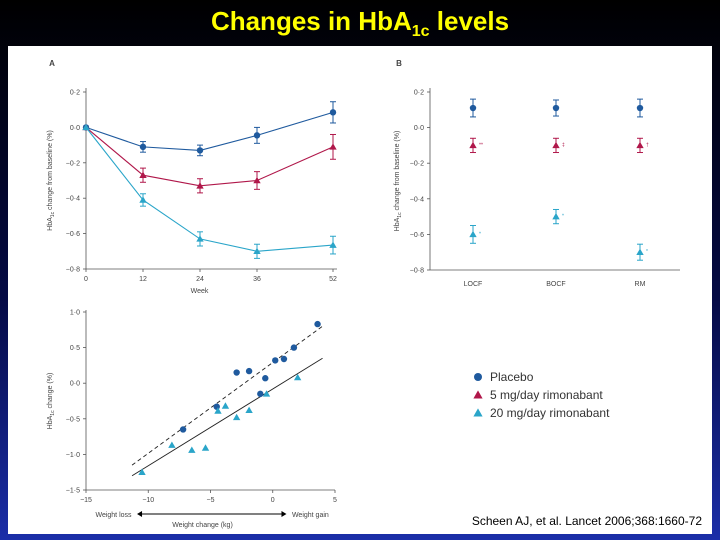 Image resolution: width=720 pixels, height=540 pixels. Describe the element at coordinates (202, 525) in the screenshot. I see `panel-c-x-axis-label: Weight change (kg)` at that location.